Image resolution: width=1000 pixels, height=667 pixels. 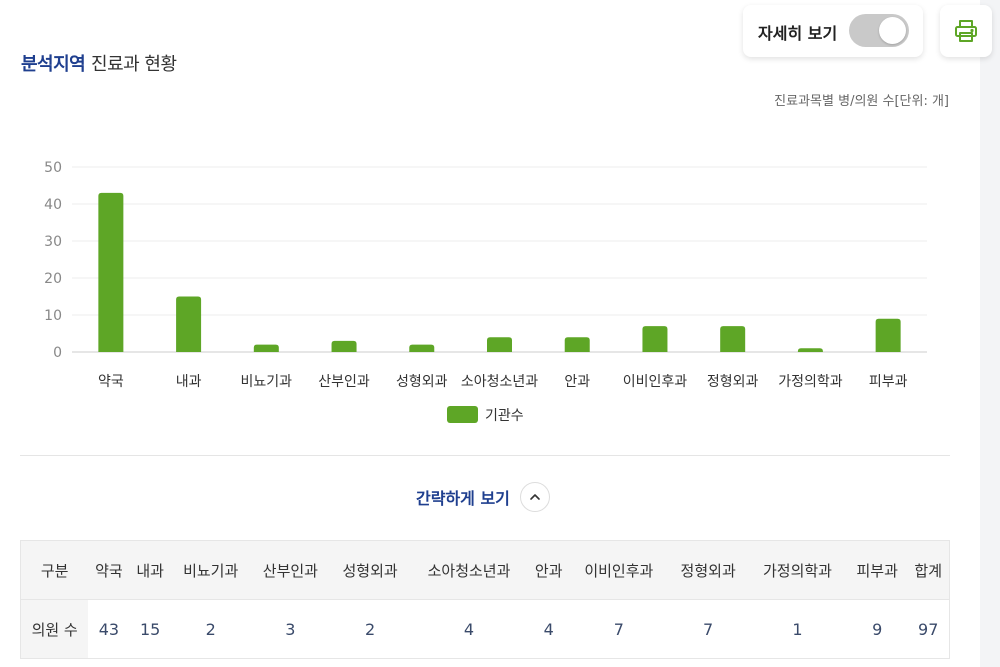 What do you see at coordinates (290, 629) in the screenshot?
I see `table-cell: 3` at bounding box center [290, 629].